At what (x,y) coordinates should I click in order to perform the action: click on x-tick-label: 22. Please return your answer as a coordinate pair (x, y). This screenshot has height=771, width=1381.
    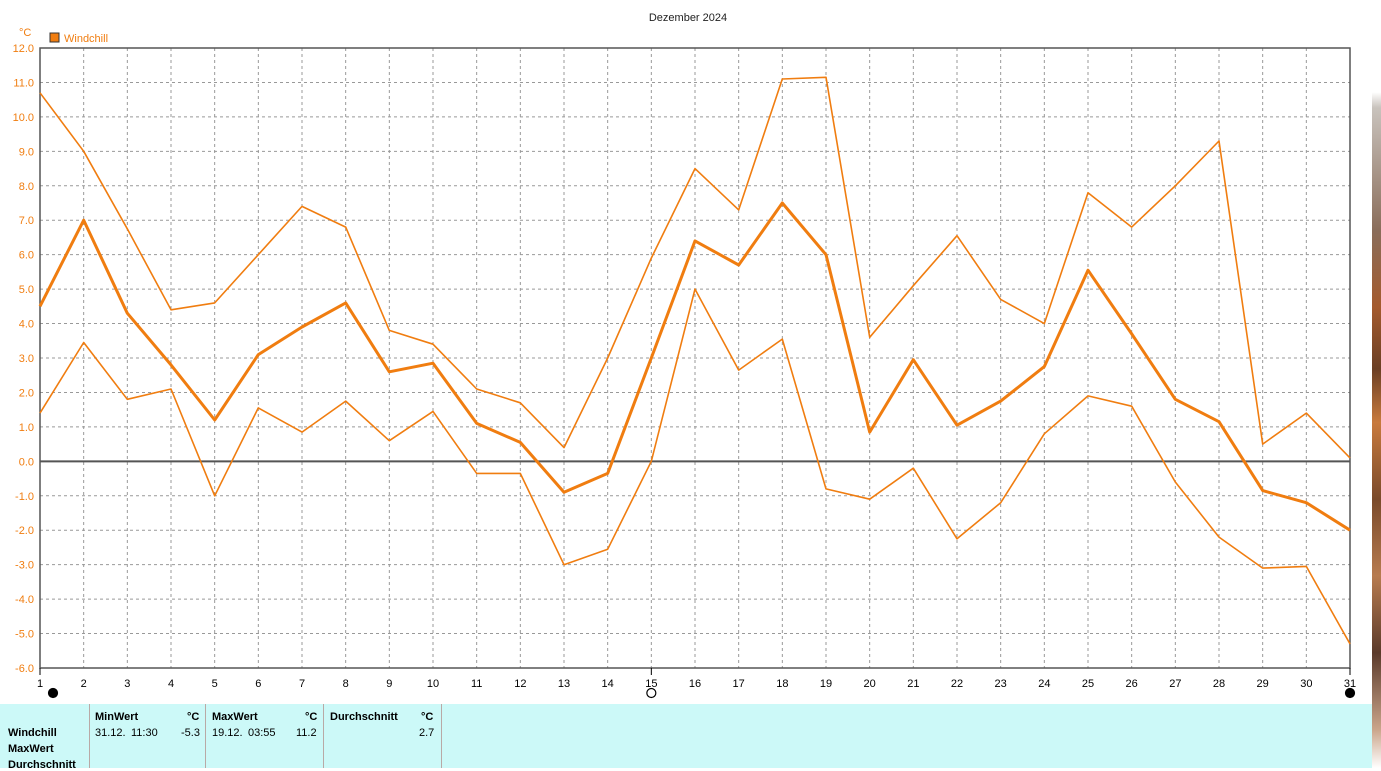
    Looking at the image, I should click on (957, 684).